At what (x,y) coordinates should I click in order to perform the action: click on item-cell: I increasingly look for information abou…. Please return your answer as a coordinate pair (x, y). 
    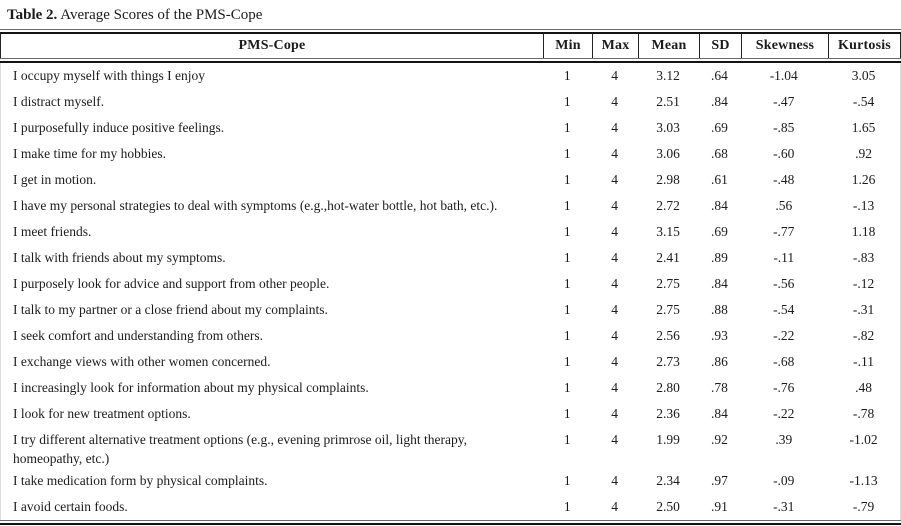
    Looking at the image, I should click on (191, 387).